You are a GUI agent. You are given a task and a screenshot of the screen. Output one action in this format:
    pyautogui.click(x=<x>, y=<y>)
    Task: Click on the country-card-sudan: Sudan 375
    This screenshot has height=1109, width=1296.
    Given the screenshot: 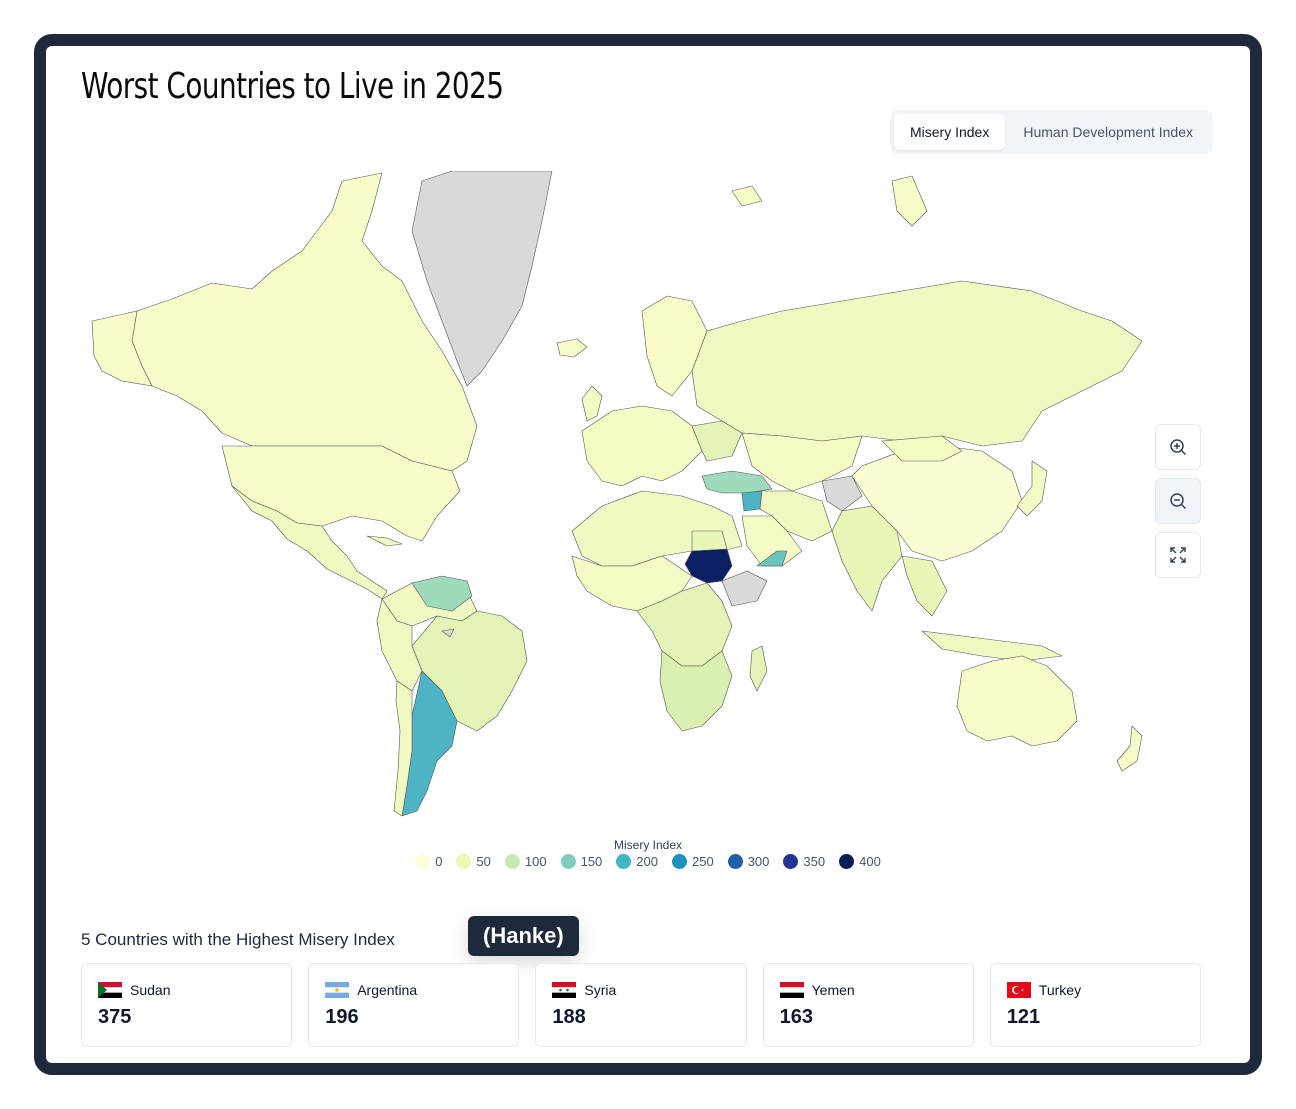 What is the action you would take?
    pyautogui.click(x=187, y=1005)
    